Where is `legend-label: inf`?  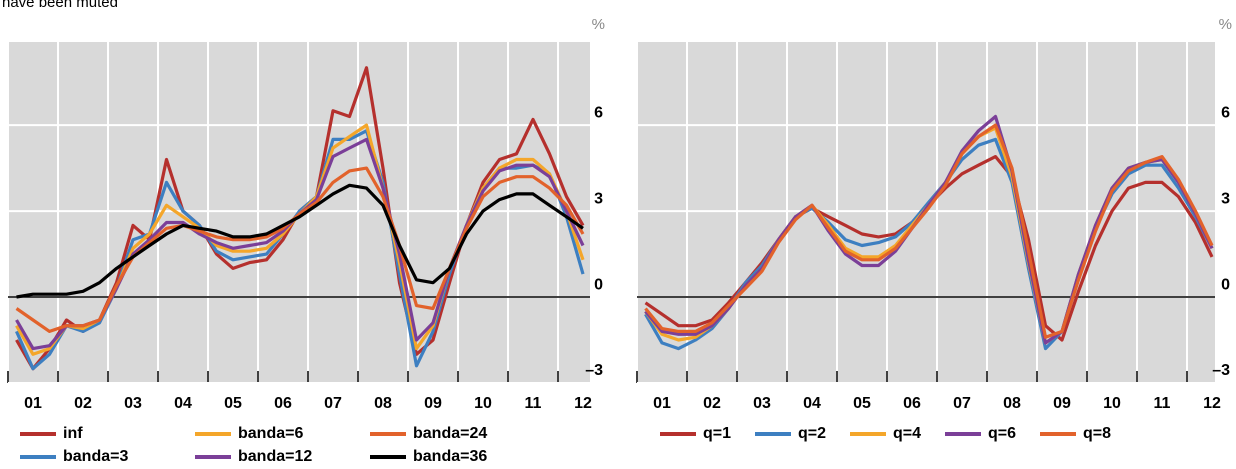
legend-label: inf is located at coordinates (73, 433).